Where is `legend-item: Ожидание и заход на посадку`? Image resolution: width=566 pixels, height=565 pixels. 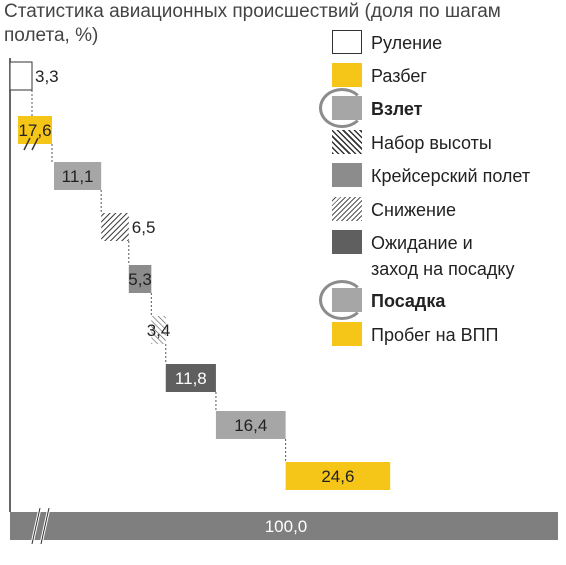
legend-item: Ожидание и заход на посадку is located at coordinates (423, 254).